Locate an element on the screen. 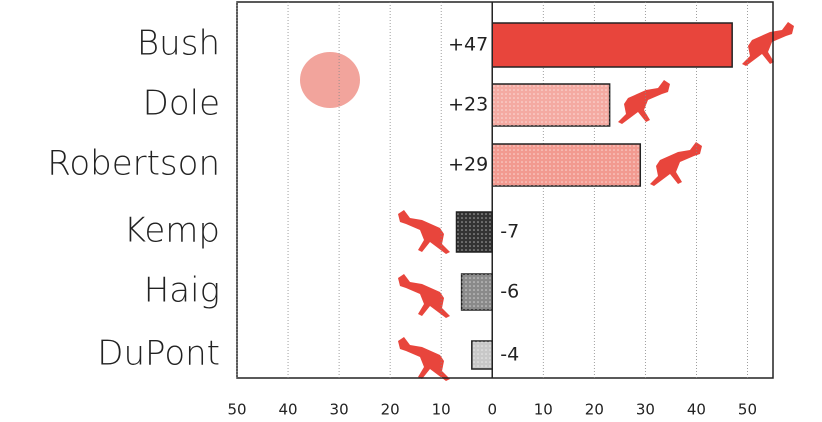  category-label: Robertson is located at coordinates (133, 164).